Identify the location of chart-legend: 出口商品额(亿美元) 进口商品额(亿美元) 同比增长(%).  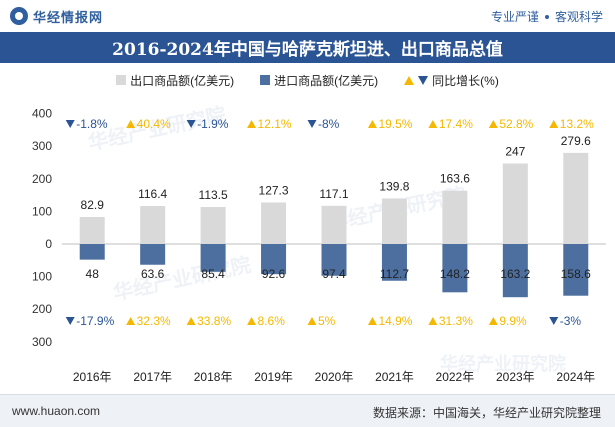
(307, 80).